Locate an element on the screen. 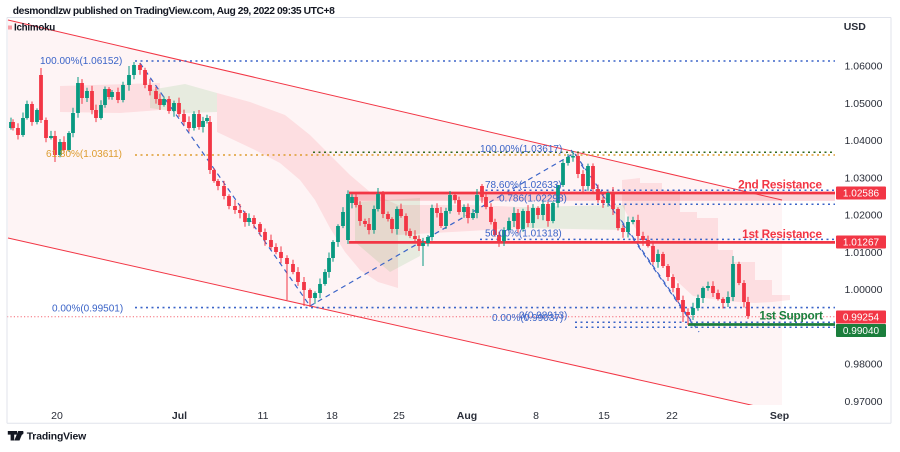  svg-text: Jul is located at coordinates (179, 416).